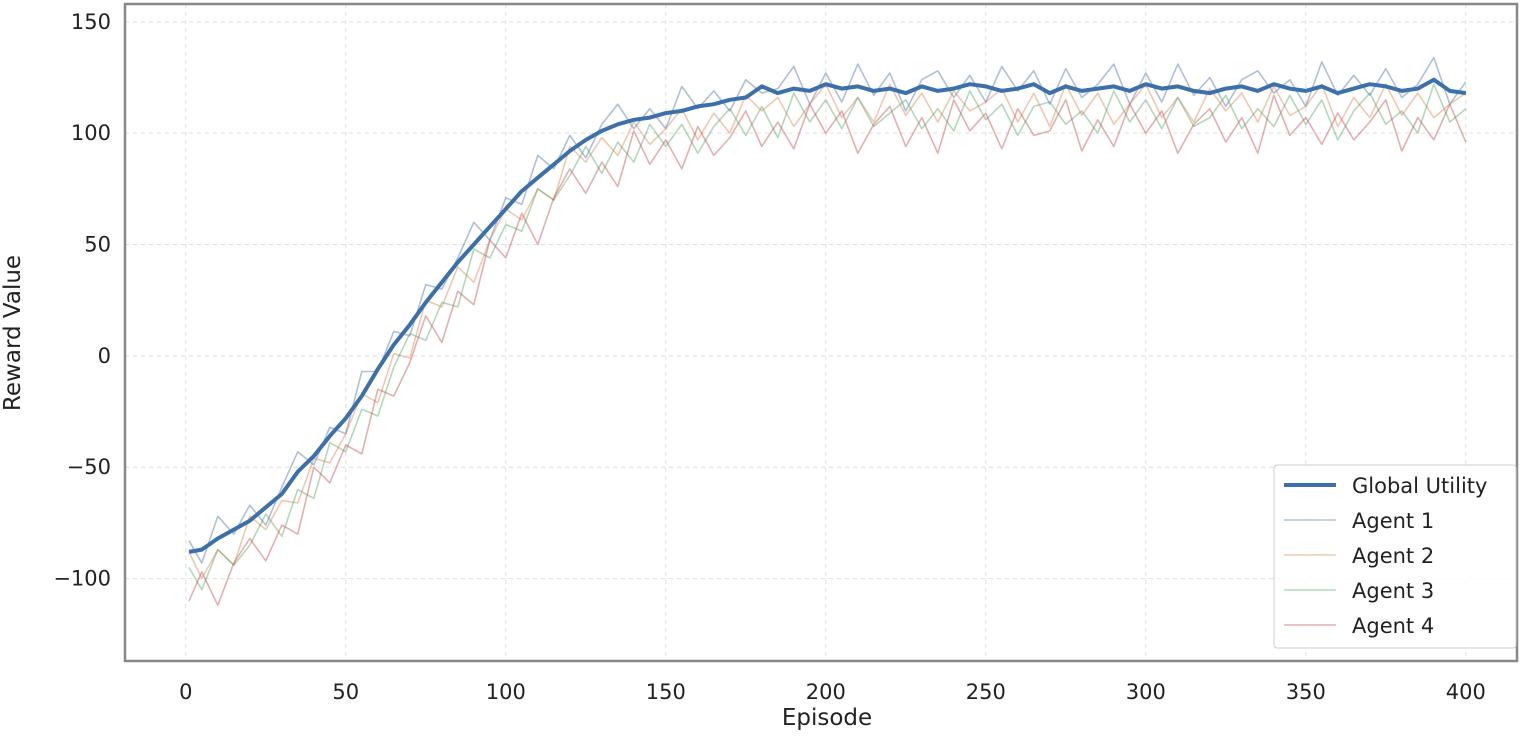 Image resolution: width=1535 pixels, height=746 pixels. Describe the element at coordinates (986, 692) in the screenshot. I see `x-tick-label: 250` at that location.